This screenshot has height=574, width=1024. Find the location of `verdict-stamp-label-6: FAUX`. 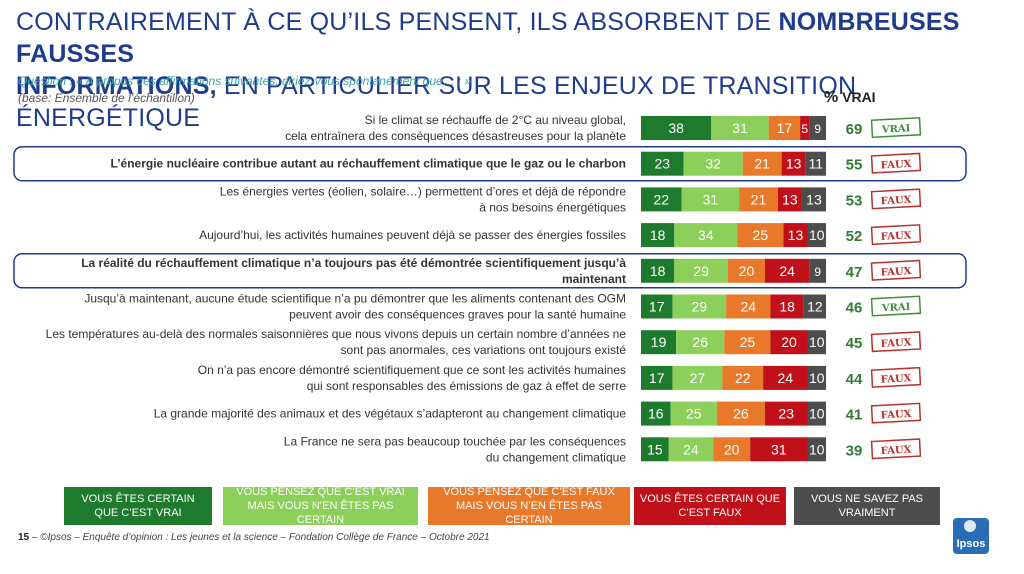

verdict-stamp-label-6: FAUX is located at coordinates (896, 343).